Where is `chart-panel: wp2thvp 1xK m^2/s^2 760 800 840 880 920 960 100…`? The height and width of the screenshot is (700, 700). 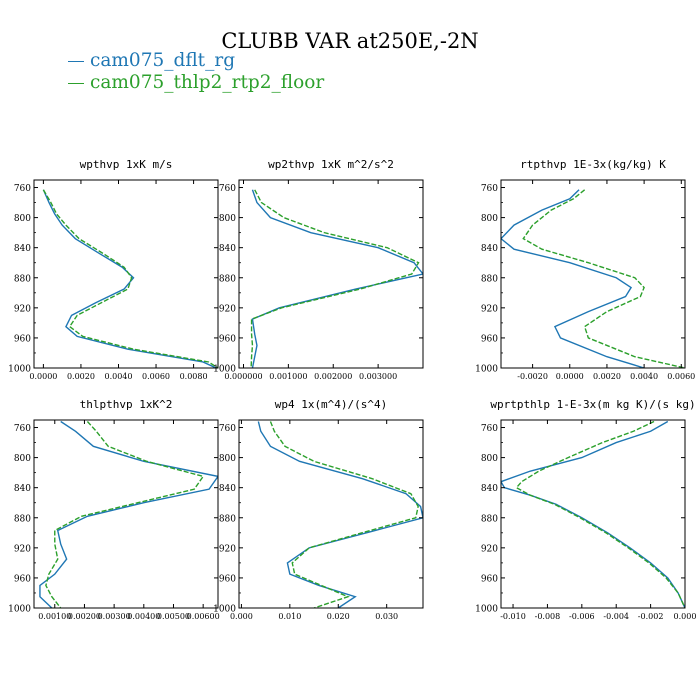
chart-panel: wp2thvp 1xK m^2/s^2 760 800 840 880 920 960 100… is located at coordinates (318, 269).